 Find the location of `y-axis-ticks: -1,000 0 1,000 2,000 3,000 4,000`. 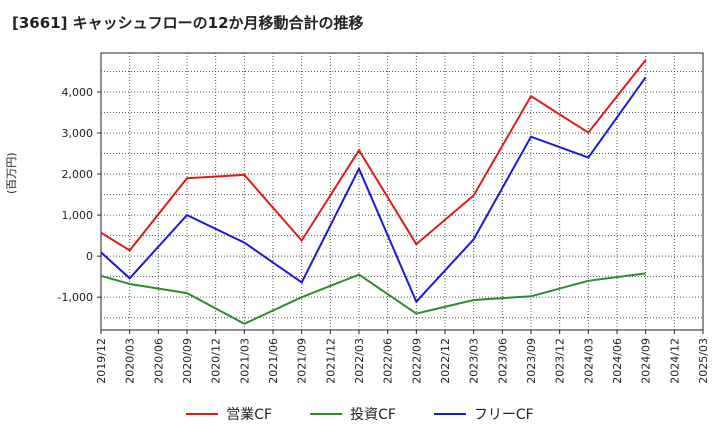

y-axis-ticks: -1,000 0 1,000 2,000 3,000 4,000 is located at coordinates (79, 195).